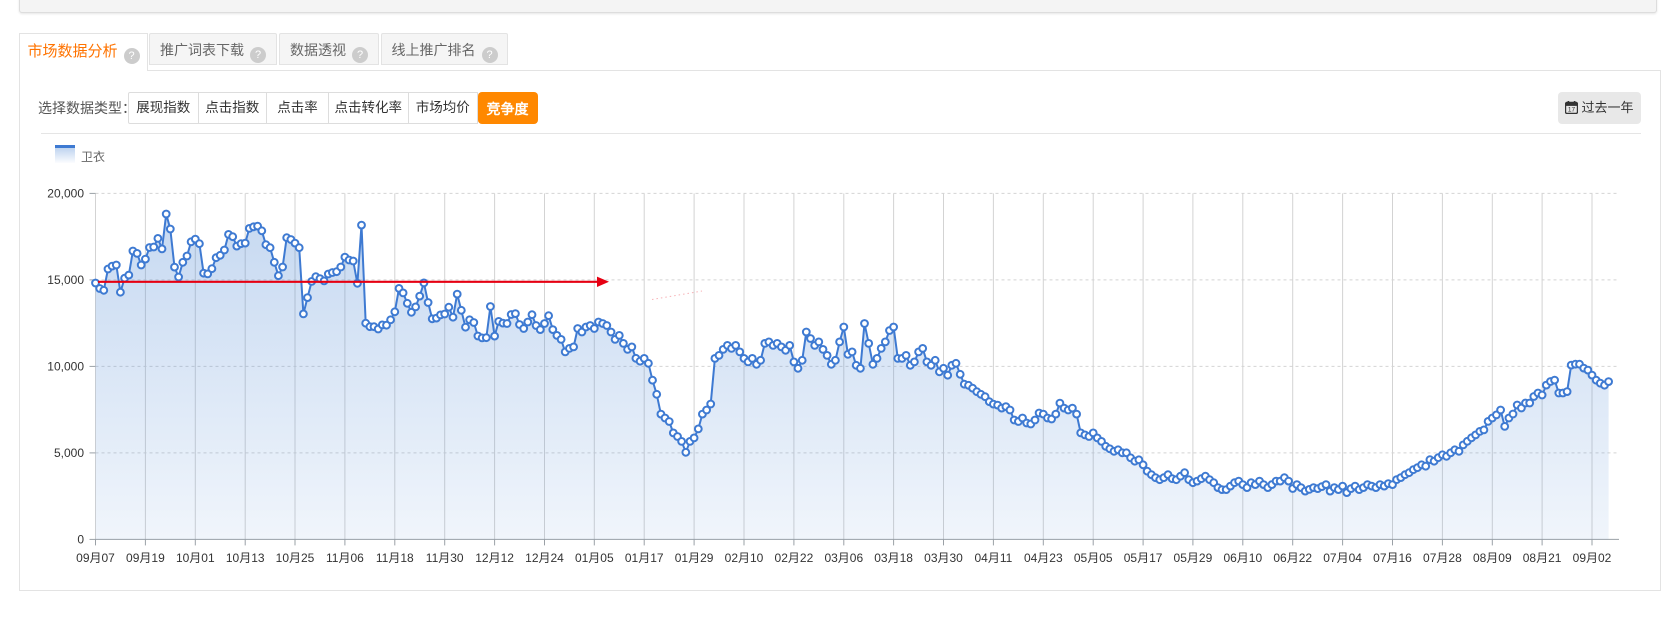 This screenshot has height=624, width=1662. I want to click on svg-text: 09月19, so click(145, 558).